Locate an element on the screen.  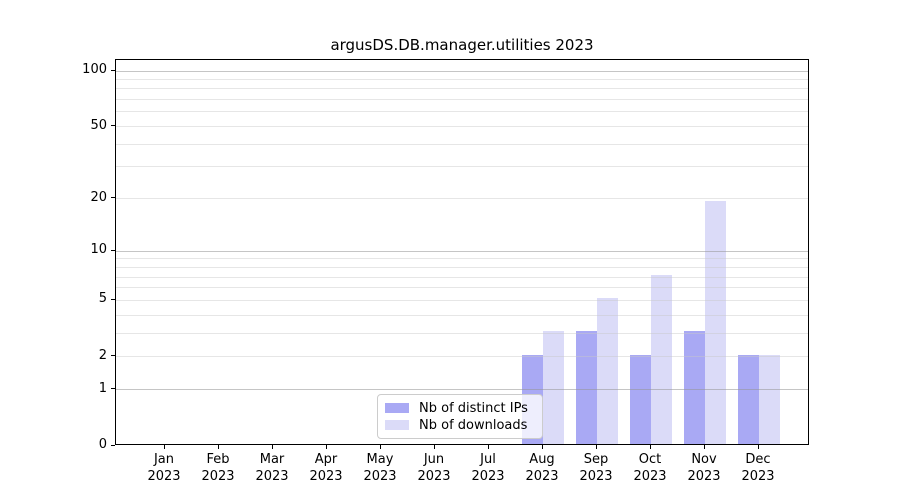
x-tick-label-oct: Oct 2023 is located at coordinates (650, 468).